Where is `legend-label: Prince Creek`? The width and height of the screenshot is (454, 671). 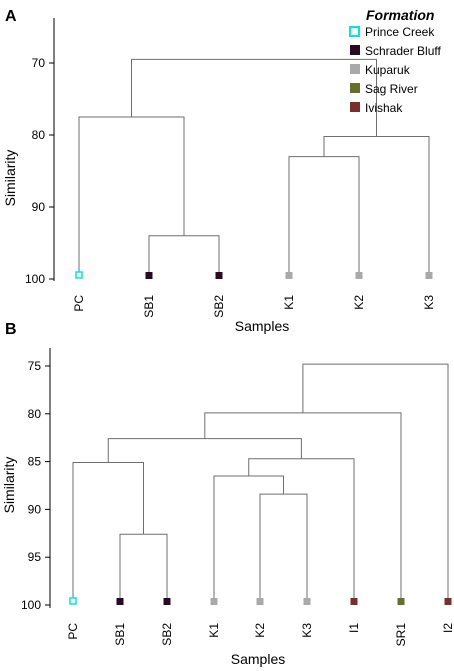
legend-label: Prince Creek is located at coordinates (400, 32).